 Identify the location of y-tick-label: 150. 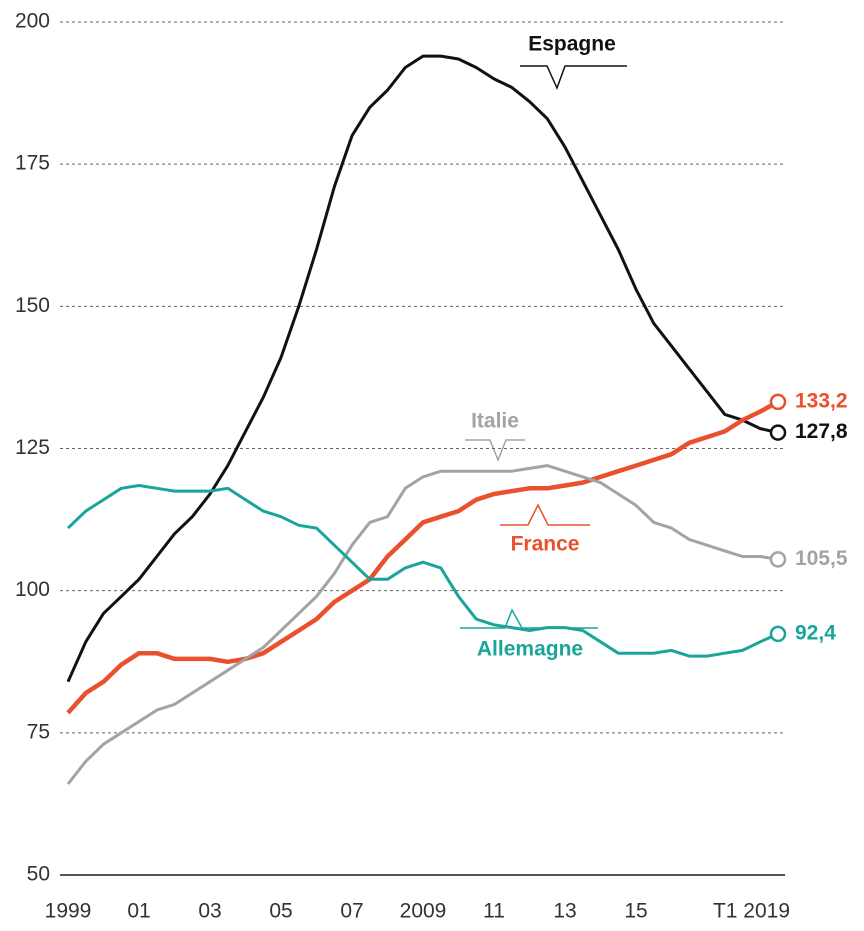
(32, 305).